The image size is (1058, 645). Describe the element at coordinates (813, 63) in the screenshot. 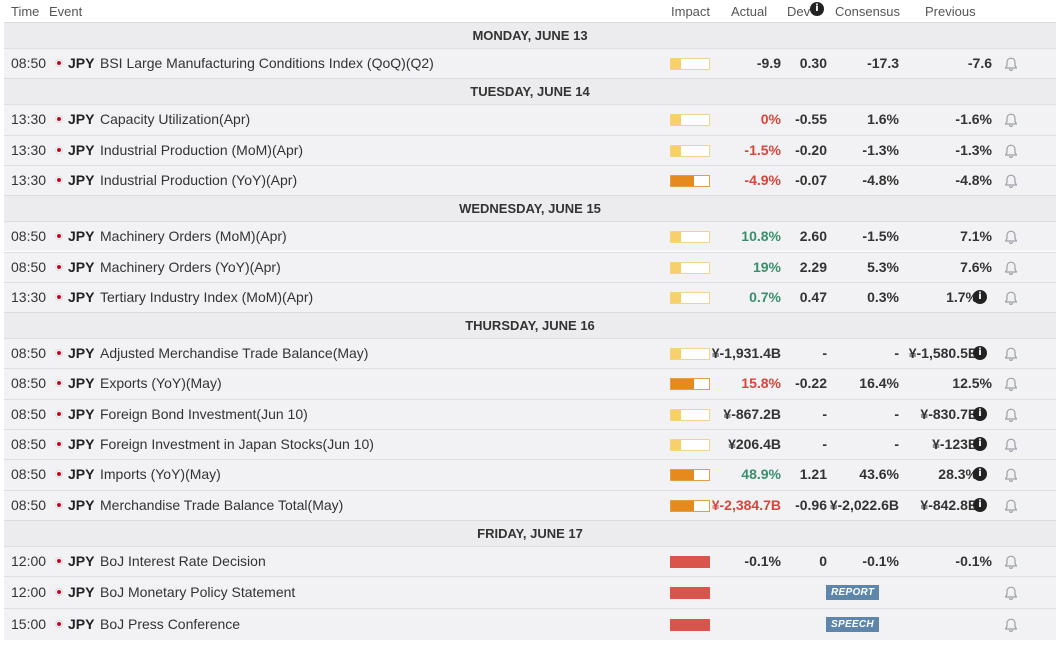

I see `deviation-value: 0.30` at that location.